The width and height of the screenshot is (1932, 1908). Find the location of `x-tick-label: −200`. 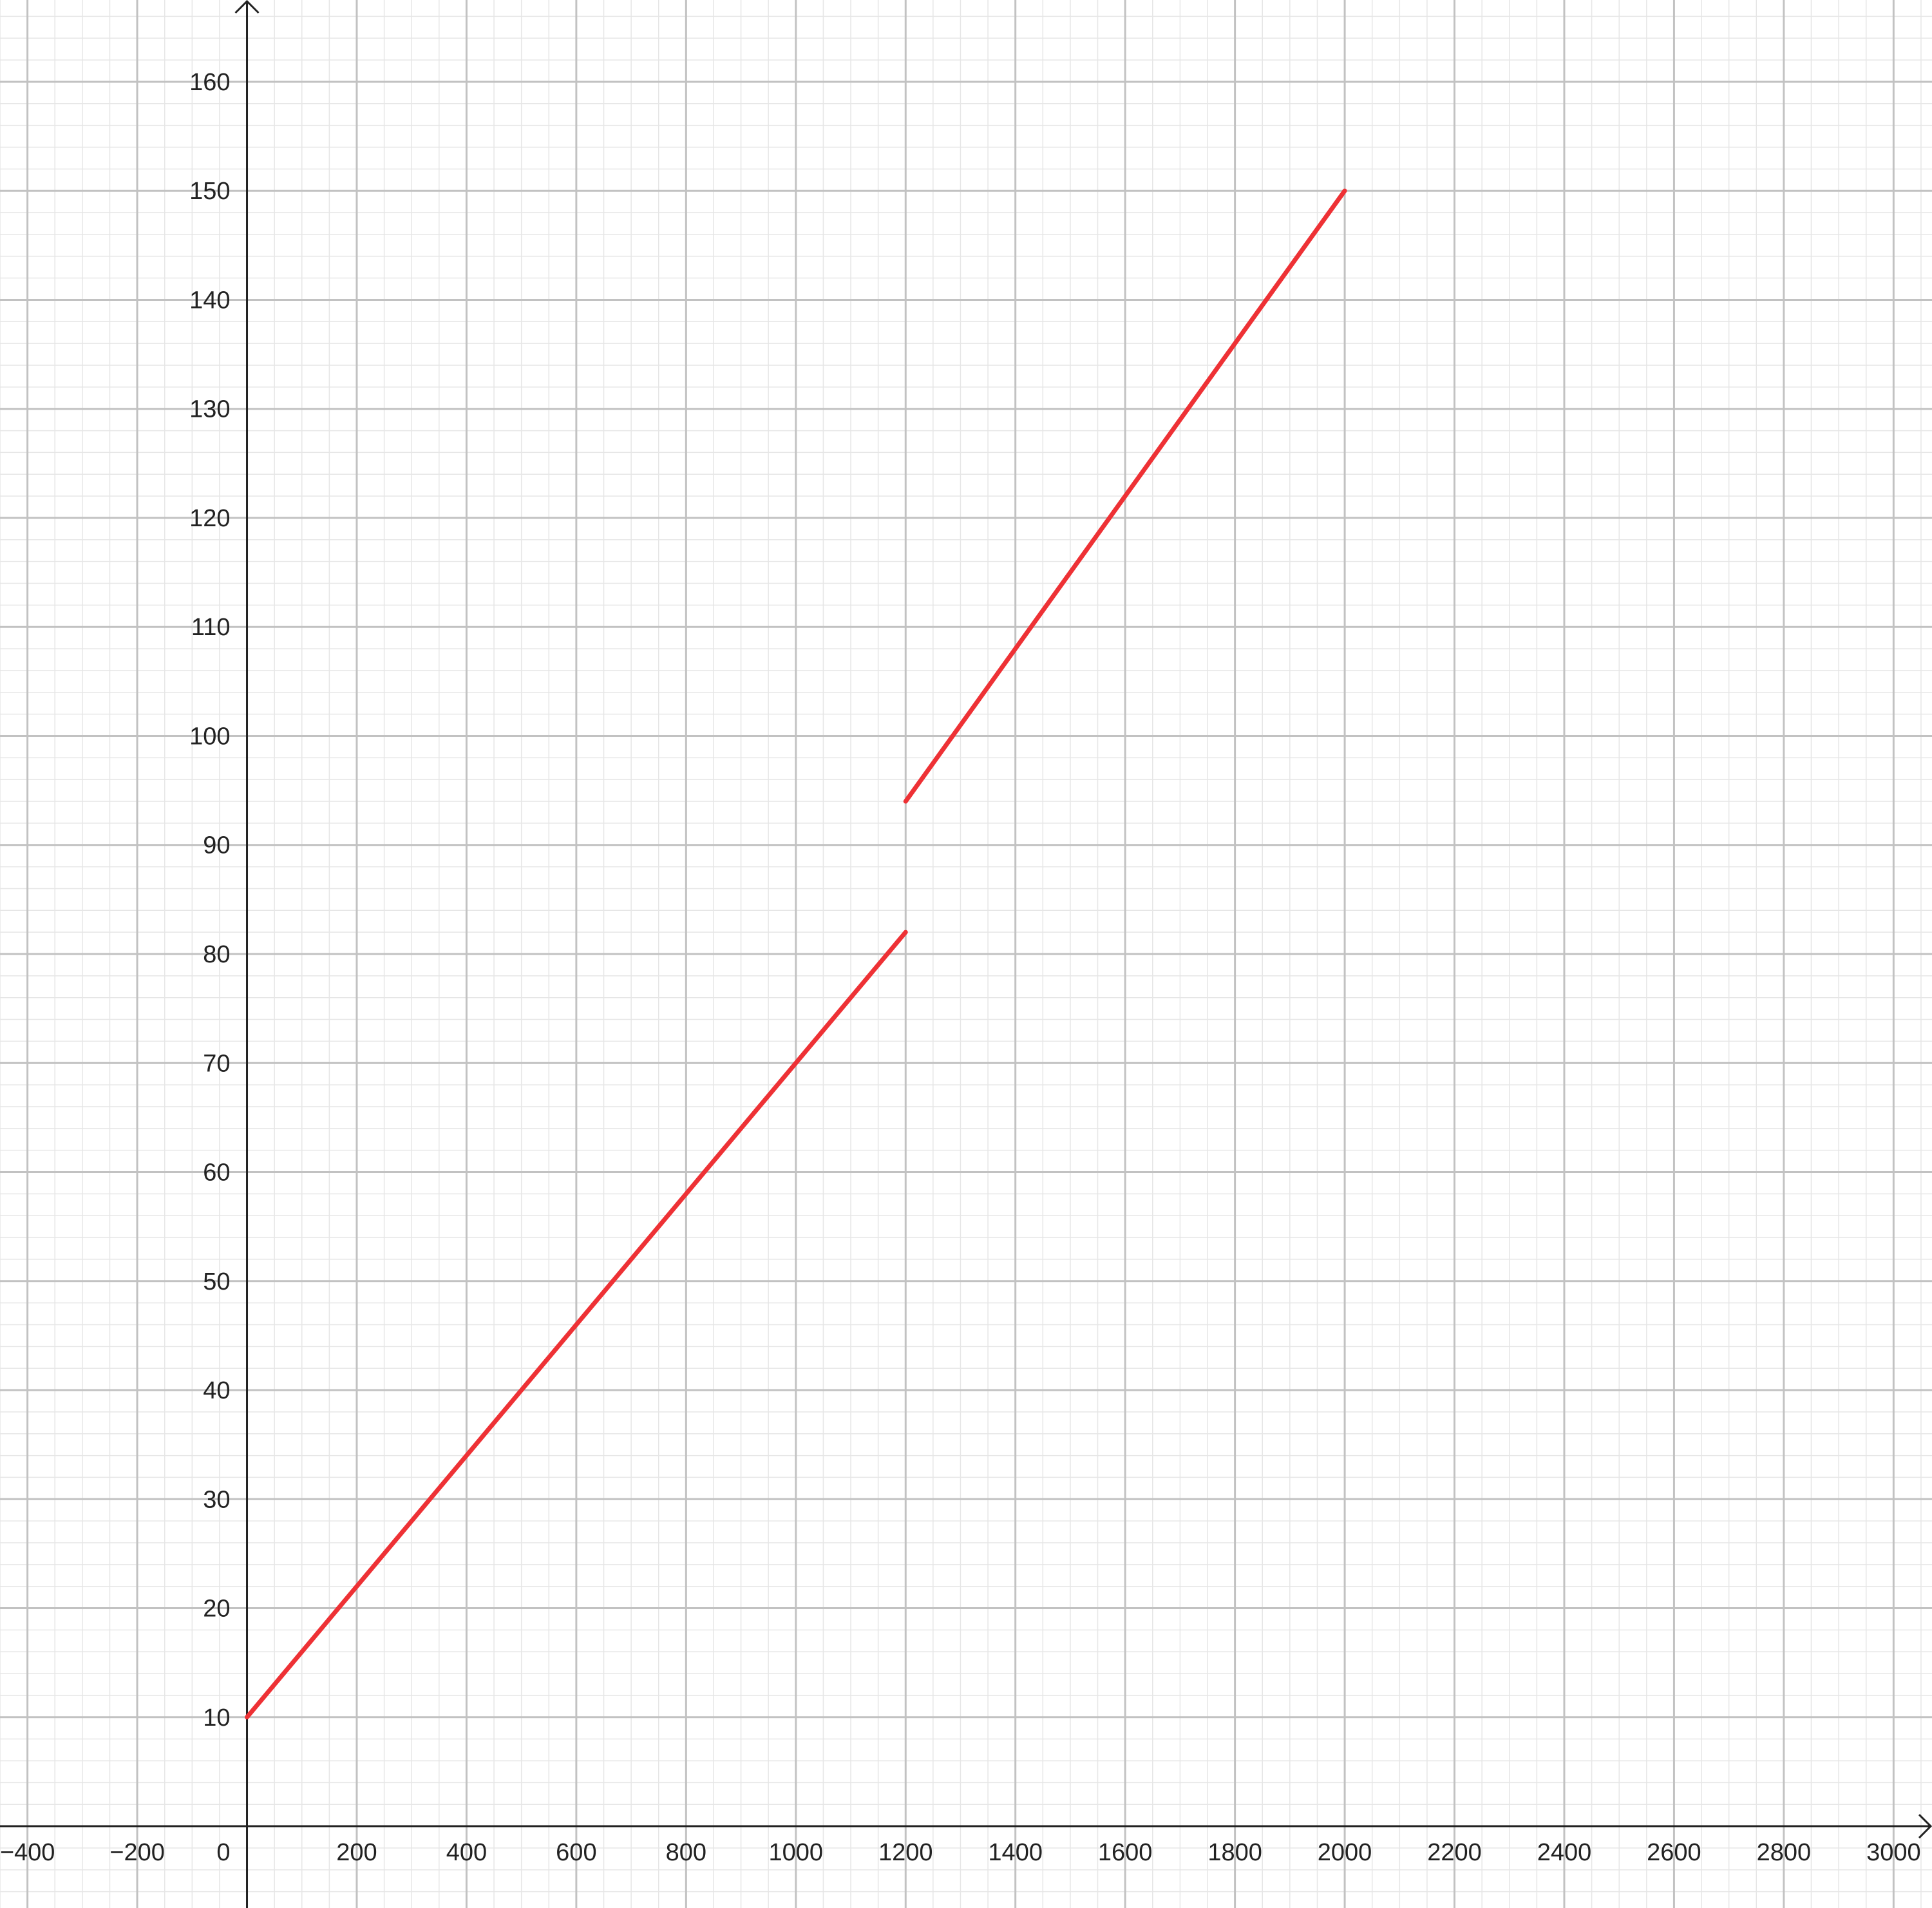

x-tick-label: −200 is located at coordinates (137, 1852).